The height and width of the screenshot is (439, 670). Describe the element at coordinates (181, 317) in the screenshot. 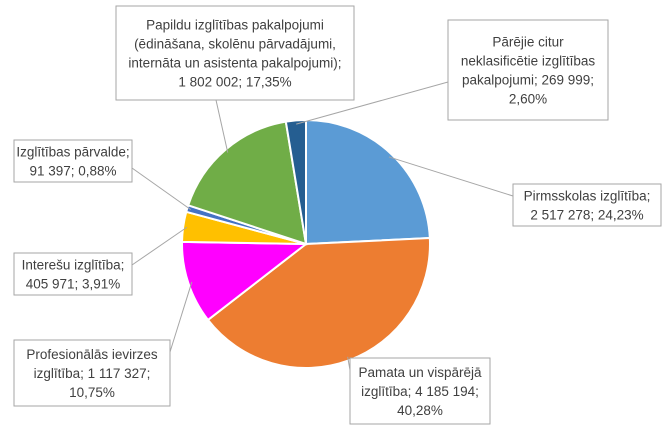

I see `leader-line-profesionalas-ievirzes` at that location.